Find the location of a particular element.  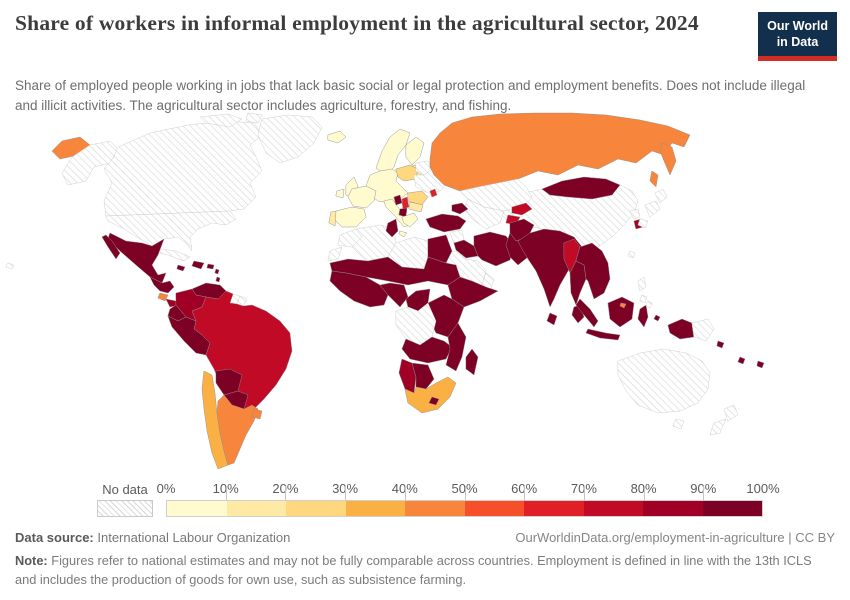

country-greenland is located at coordinates (290, 139).